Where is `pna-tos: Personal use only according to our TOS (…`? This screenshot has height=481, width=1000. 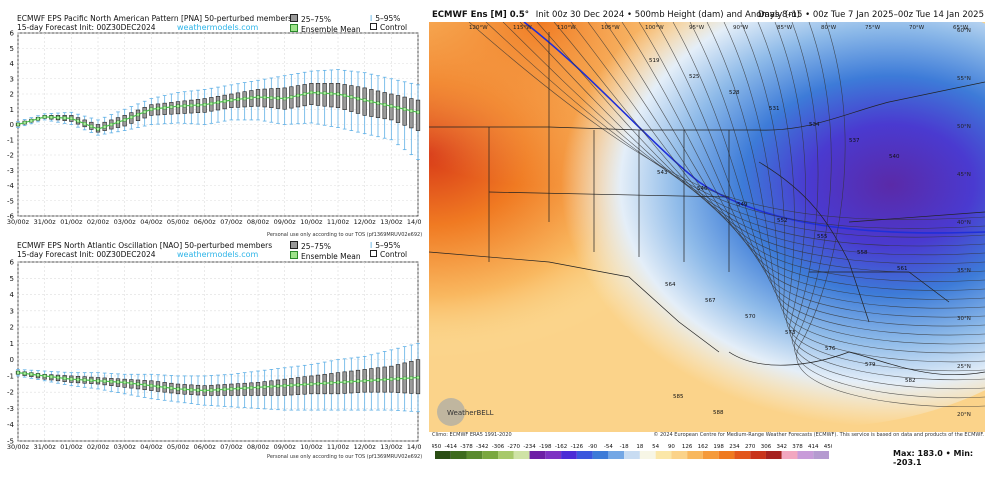 pna-tos: Personal use only according to our TOS (… is located at coordinates (345, 235).